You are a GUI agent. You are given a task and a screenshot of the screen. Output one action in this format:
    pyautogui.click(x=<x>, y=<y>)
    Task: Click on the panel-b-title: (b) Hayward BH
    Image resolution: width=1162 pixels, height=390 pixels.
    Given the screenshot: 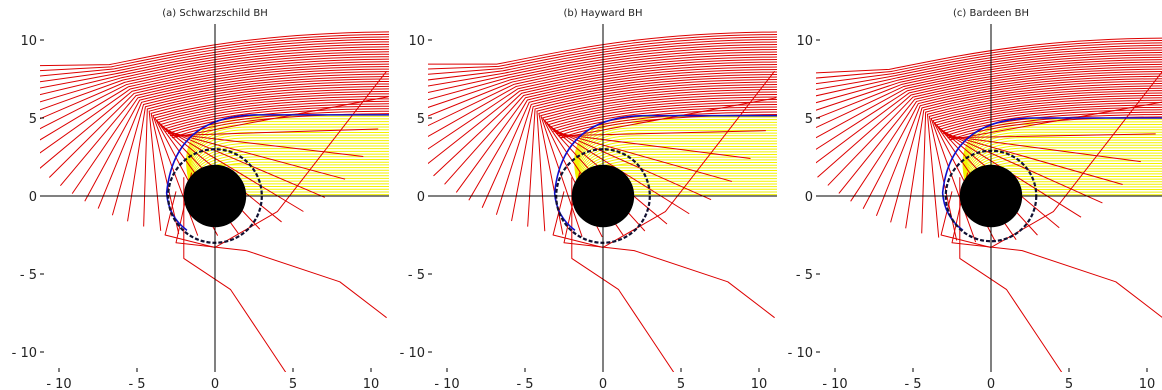 What is the action you would take?
    pyautogui.click(x=602, y=13)
    